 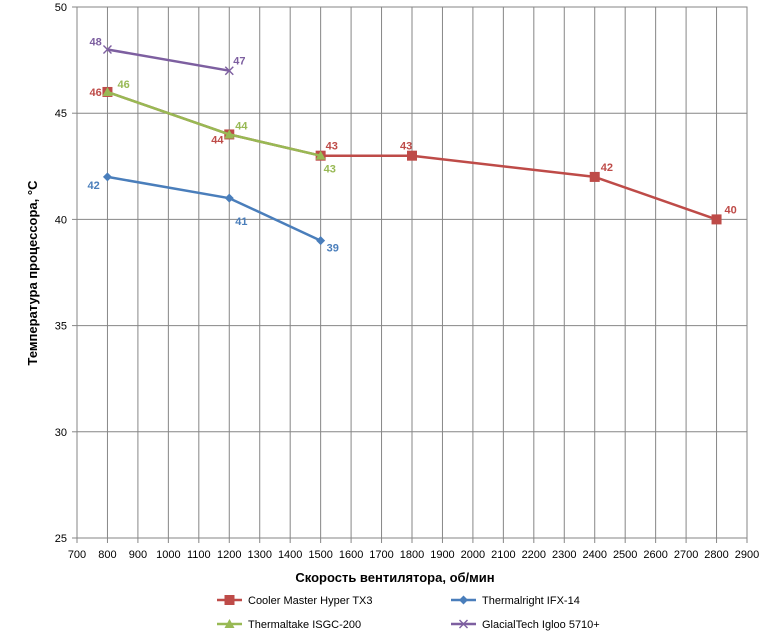 What do you see at coordinates (61, 8) in the screenshot?
I see `y-tick-label: 50` at bounding box center [61, 8].